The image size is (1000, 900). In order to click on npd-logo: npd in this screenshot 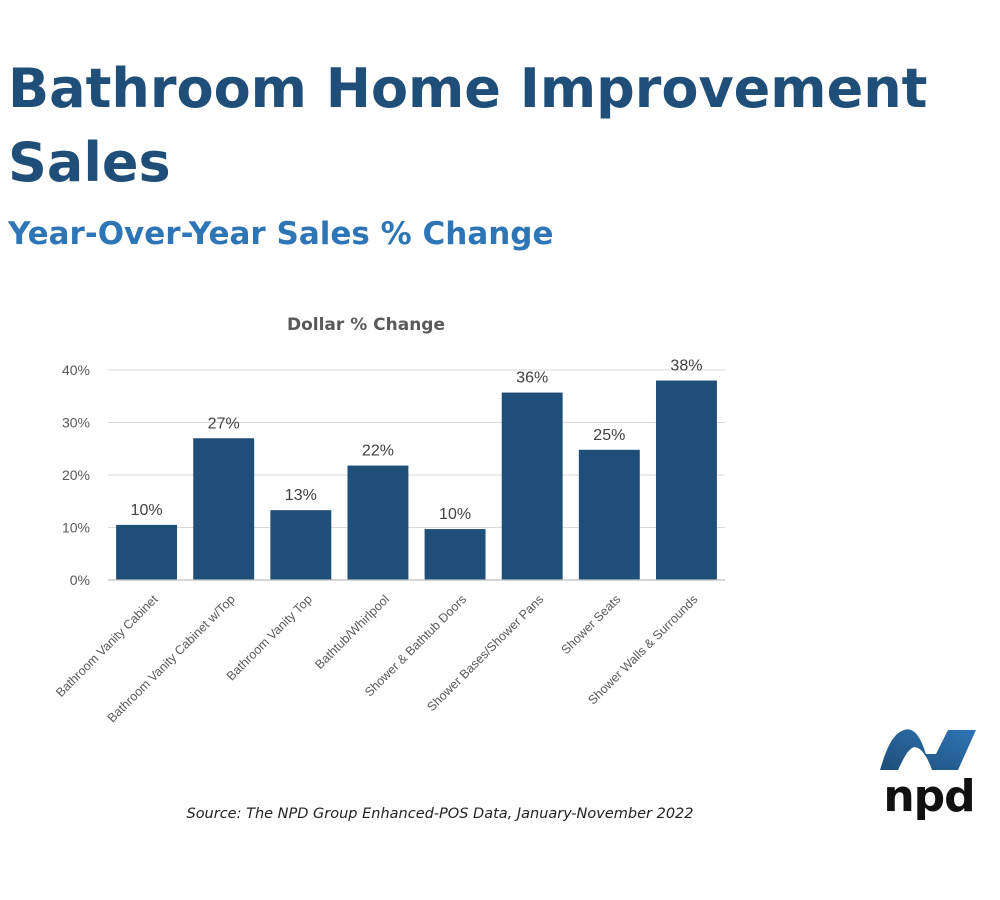, I will do `click(929, 775)`.